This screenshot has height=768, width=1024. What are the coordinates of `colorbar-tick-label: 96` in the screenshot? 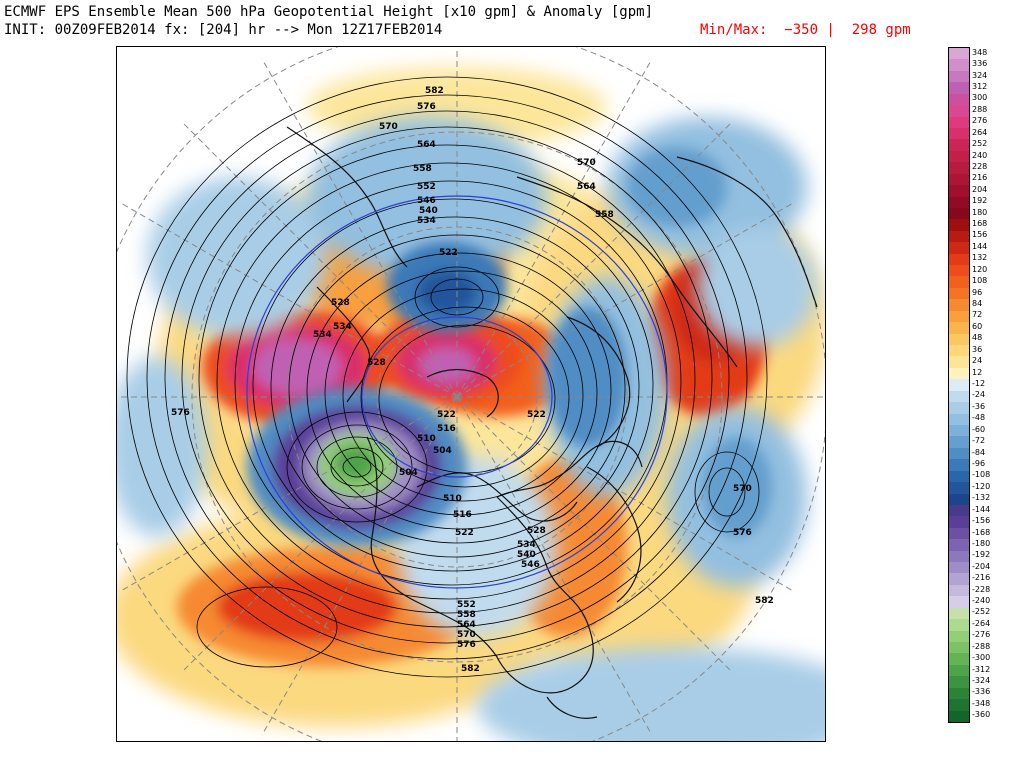 It's located at (977, 292).